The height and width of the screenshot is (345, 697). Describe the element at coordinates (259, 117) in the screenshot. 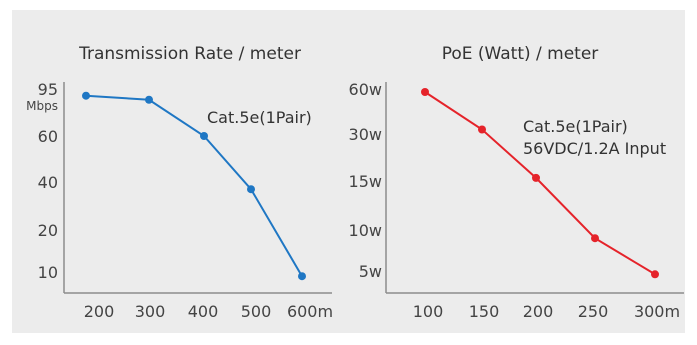

I see `chart1-annotation: Cat.5e(1Pair)` at that location.